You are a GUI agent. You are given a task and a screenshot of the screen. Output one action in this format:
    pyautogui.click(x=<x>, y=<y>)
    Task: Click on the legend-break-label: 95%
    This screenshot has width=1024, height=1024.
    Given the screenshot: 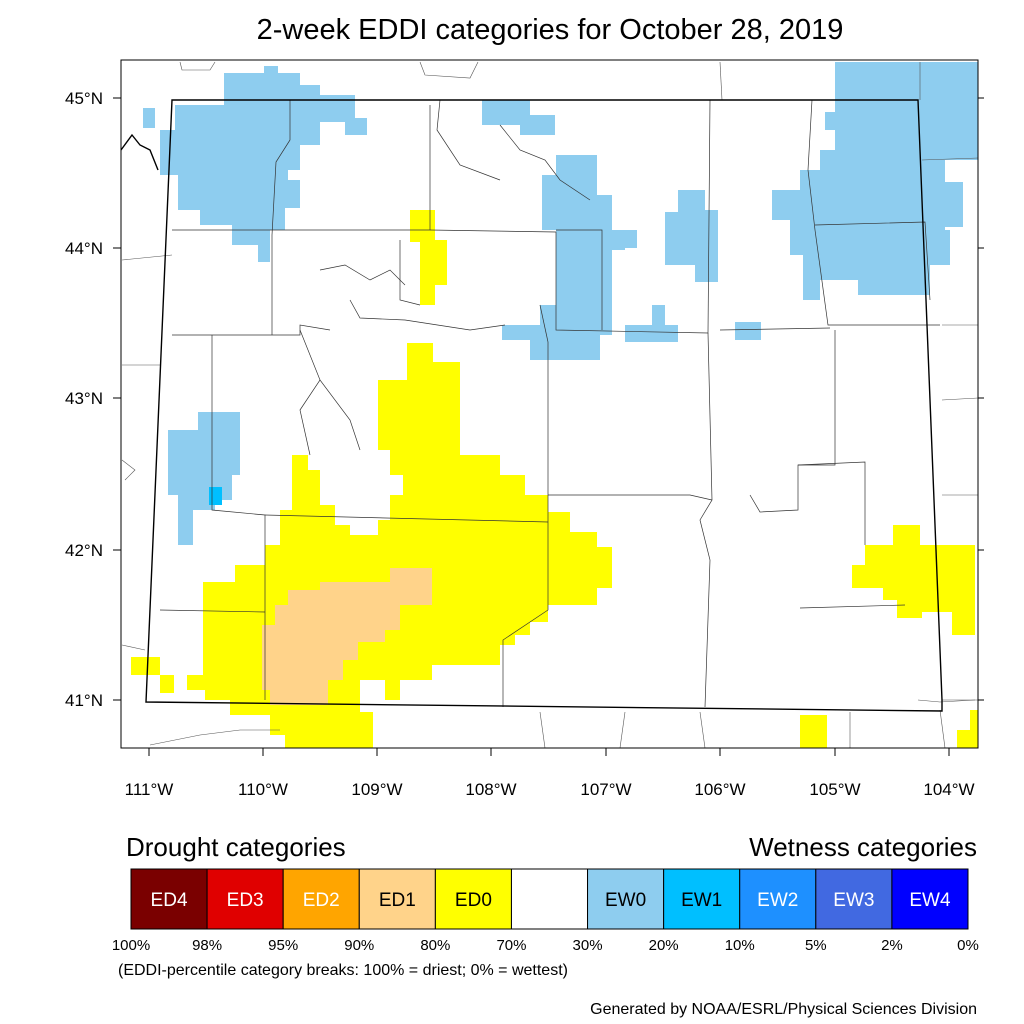 What is the action you would take?
    pyautogui.click(x=283, y=945)
    